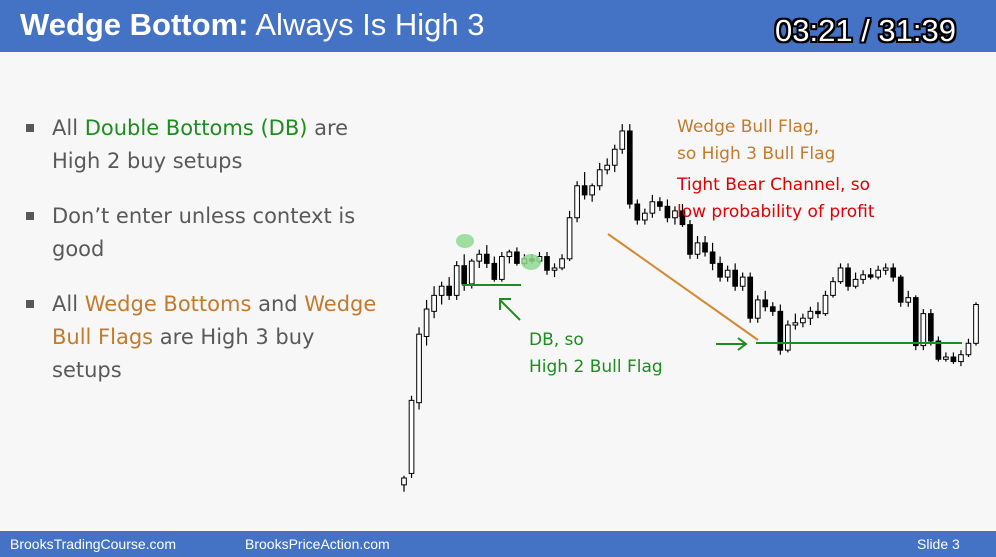  What do you see at coordinates (183, 353) in the screenshot?
I see `bullet-text: are High 3 buy setups` at bounding box center [183, 353].